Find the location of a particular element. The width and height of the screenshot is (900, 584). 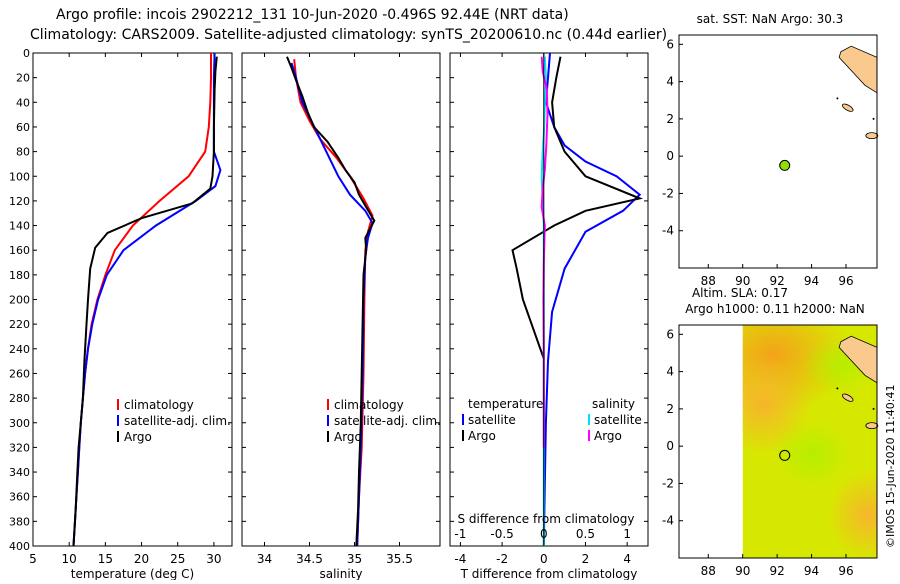

x-axis-label: salinity is located at coordinates (340, 573).